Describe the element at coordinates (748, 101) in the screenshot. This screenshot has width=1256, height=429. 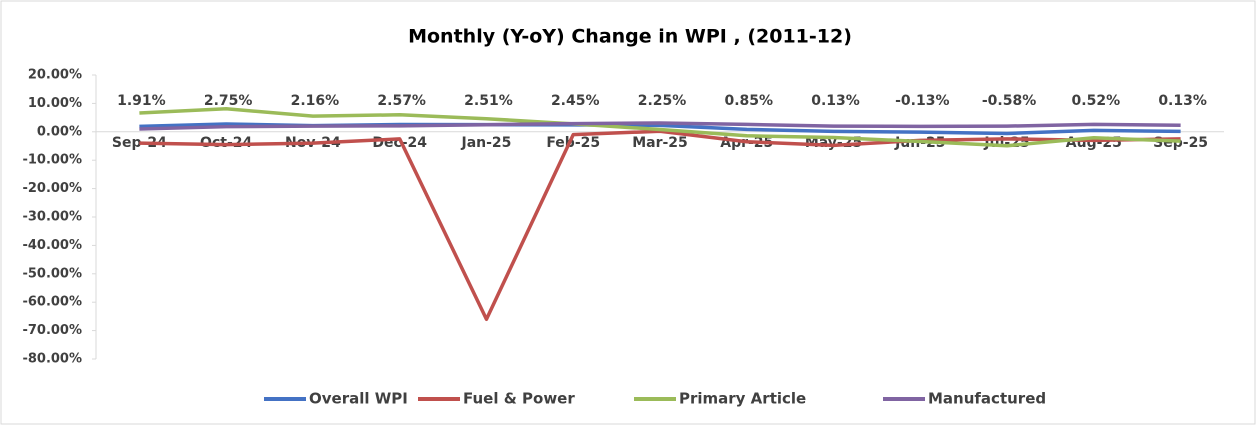
I see `data-label: 0.85%` at that location.